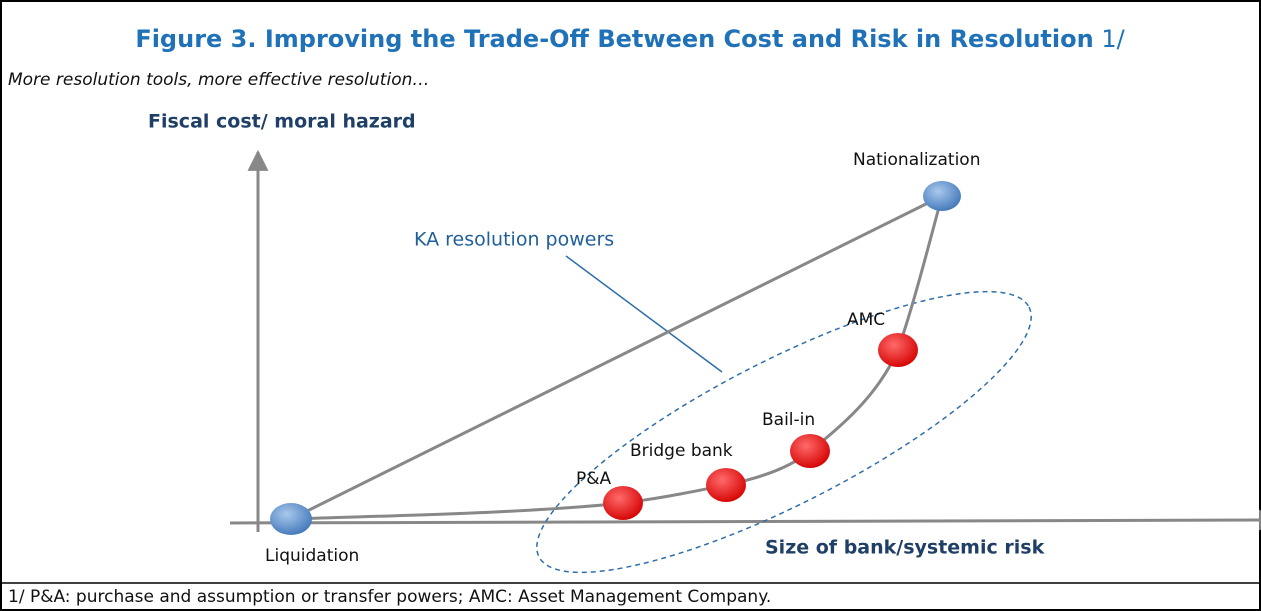 The height and width of the screenshot is (611, 1261). I want to click on x-axis, so click(745, 520).